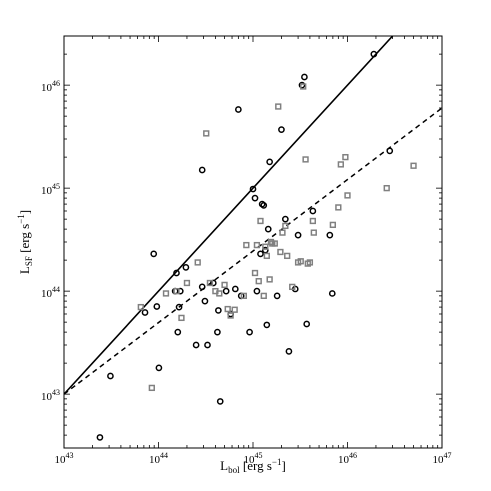 The height and width of the screenshot is (491, 491). I want to click on y-tick-label: 1044, so click(50, 292).